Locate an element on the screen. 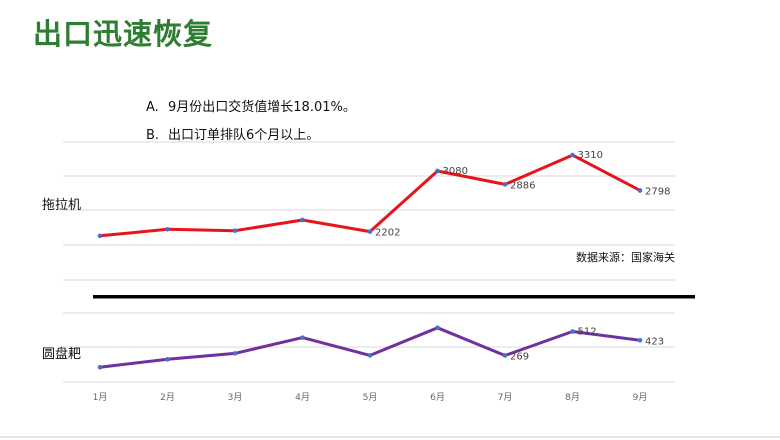  x-tick-label: 1月 is located at coordinates (100, 397).